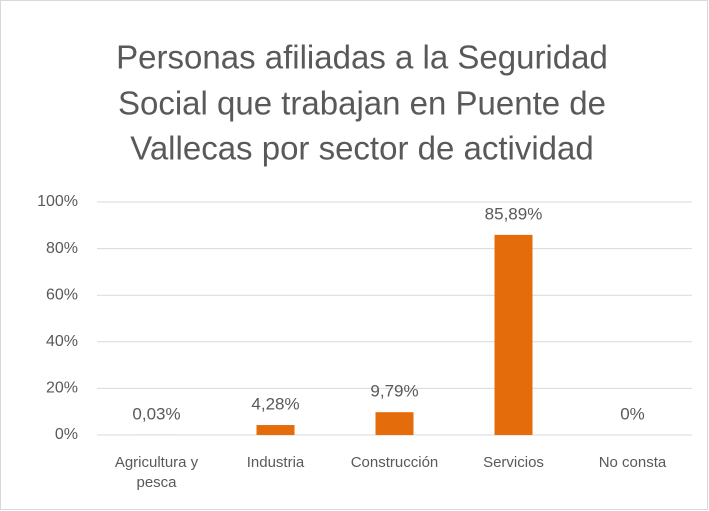 Image resolution: width=709 pixels, height=511 pixels. What do you see at coordinates (275, 462) in the screenshot?
I see `x-tick-label: Industria` at bounding box center [275, 462].